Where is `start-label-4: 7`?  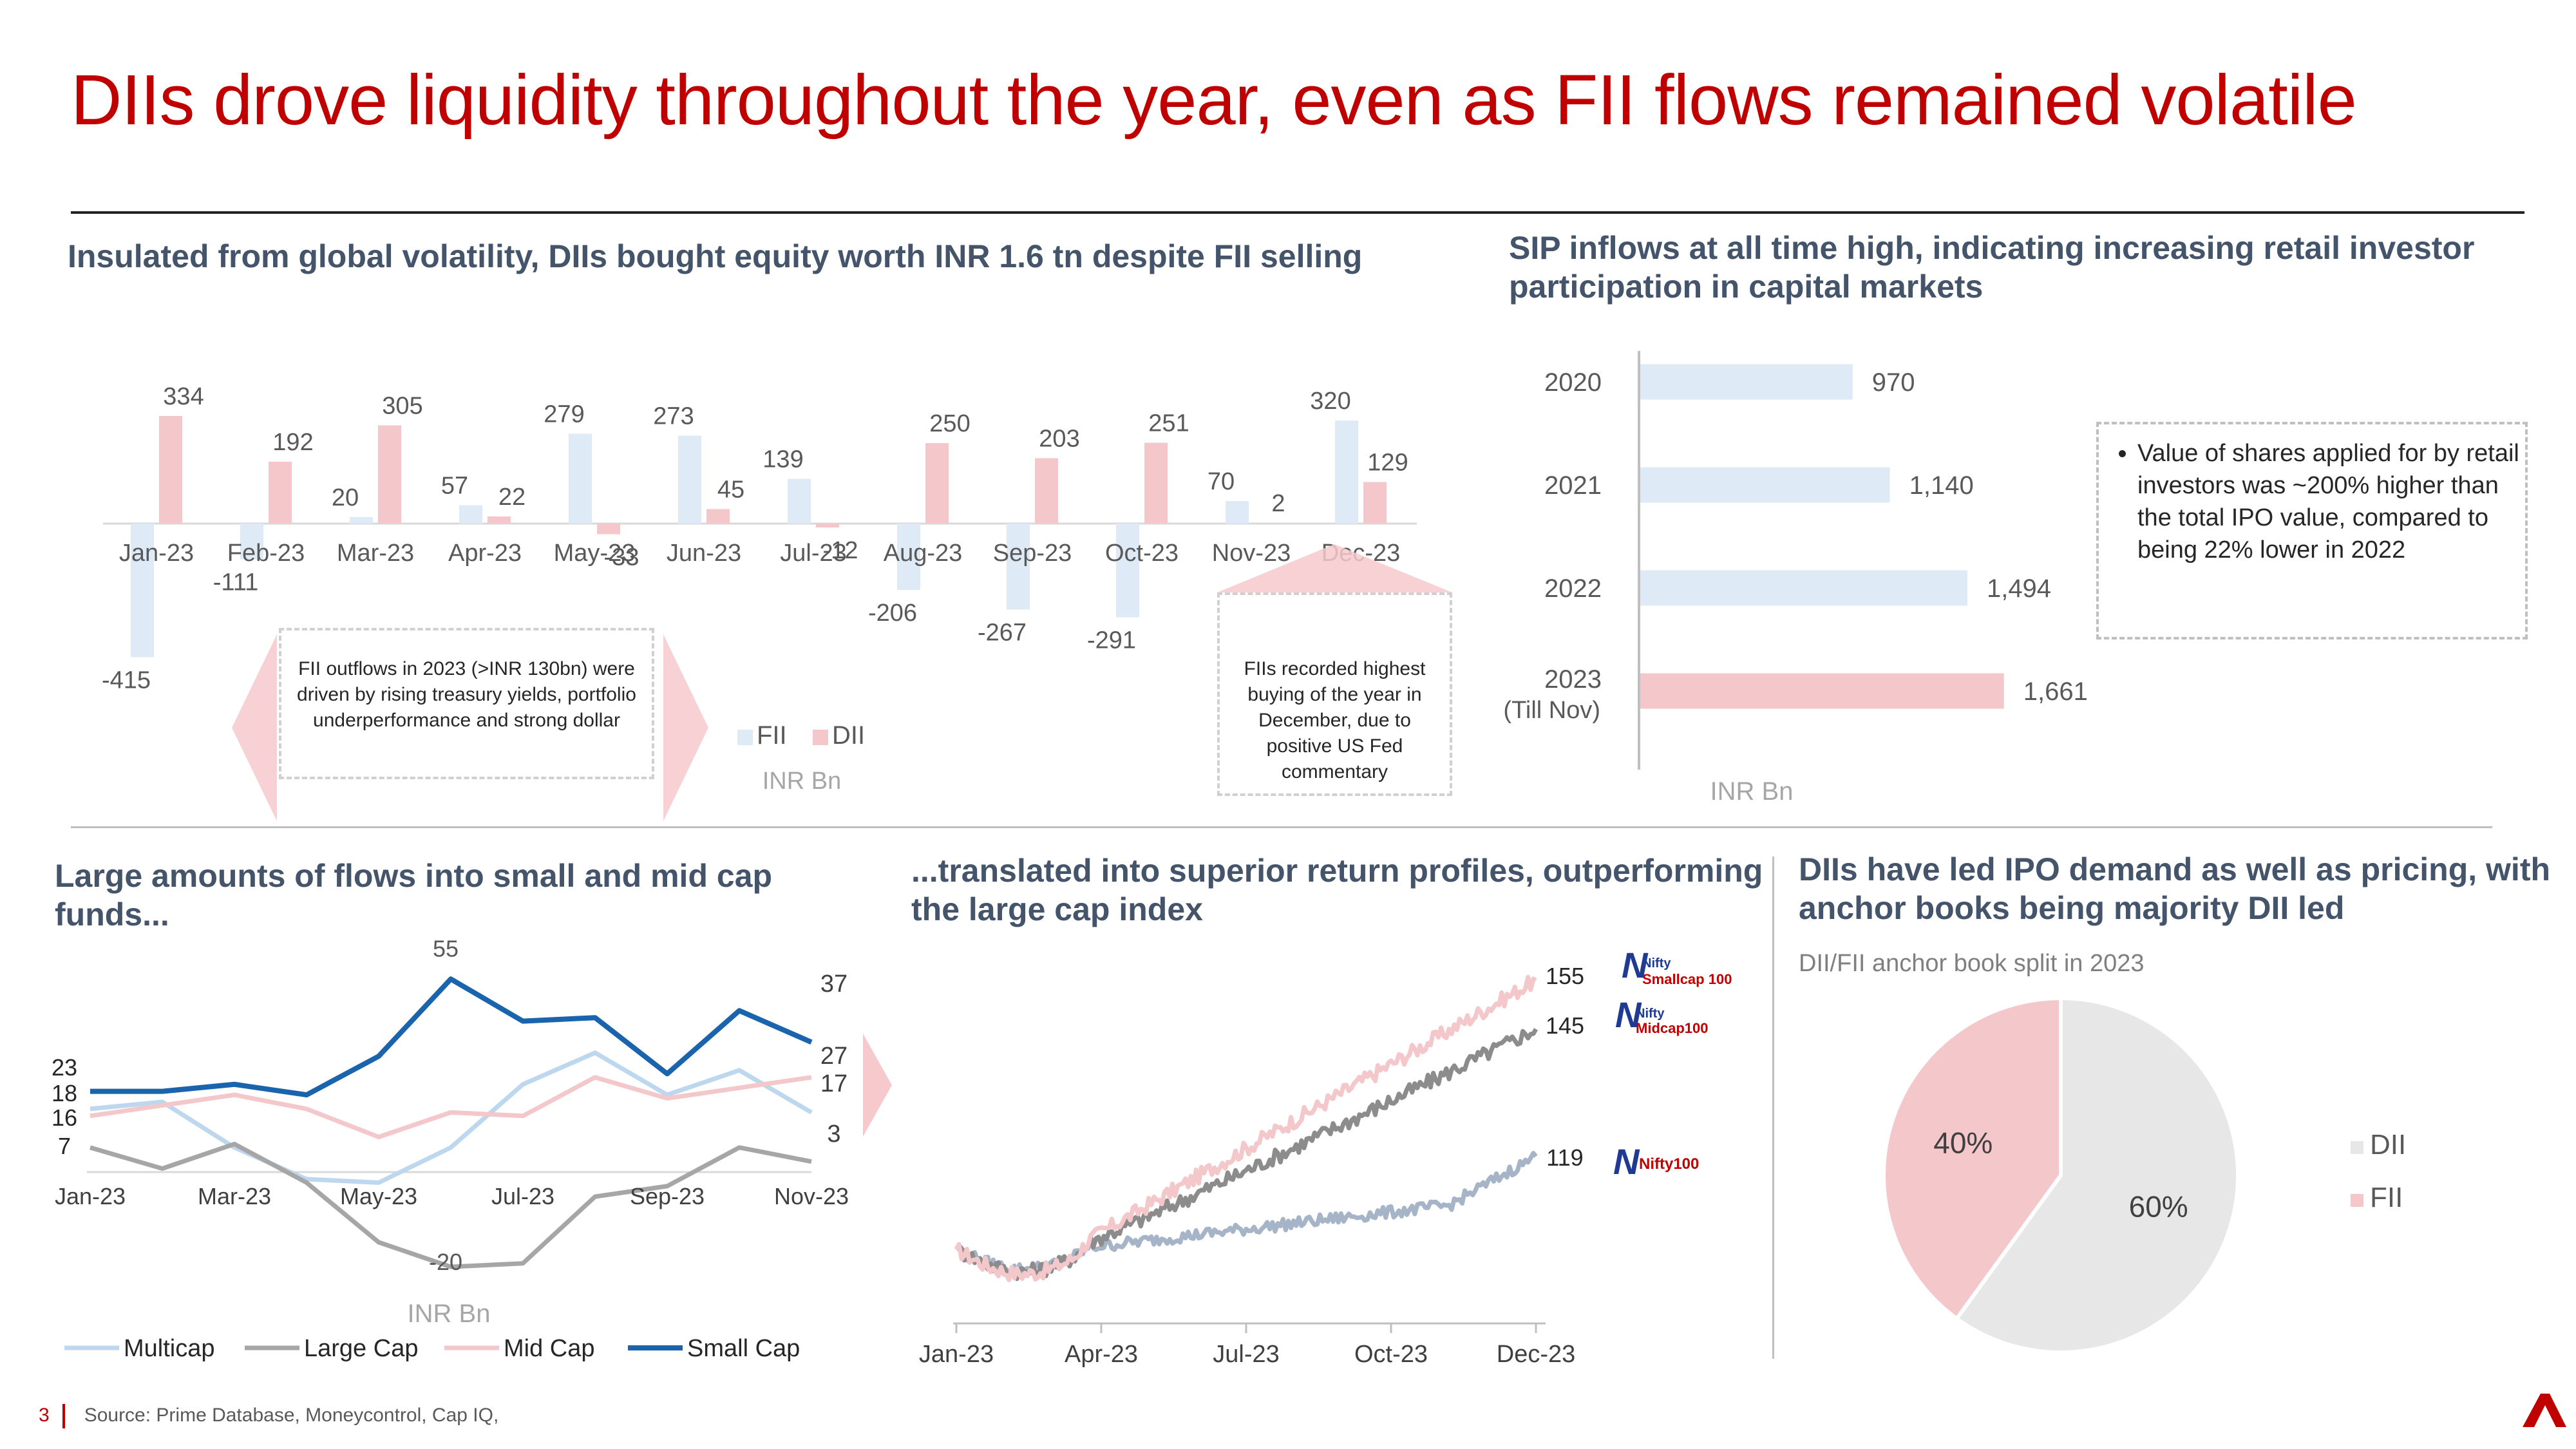 start-label-4: 7 is located at coordinates (64, 1146).